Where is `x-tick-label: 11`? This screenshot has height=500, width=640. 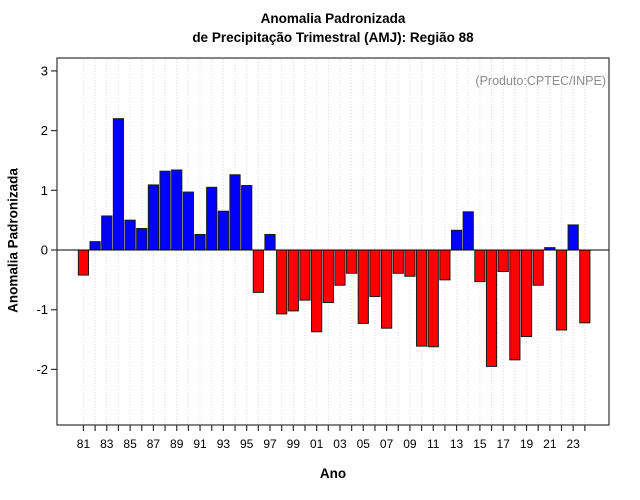 x-tick-label: 11 is located at coordinates (433, 444).